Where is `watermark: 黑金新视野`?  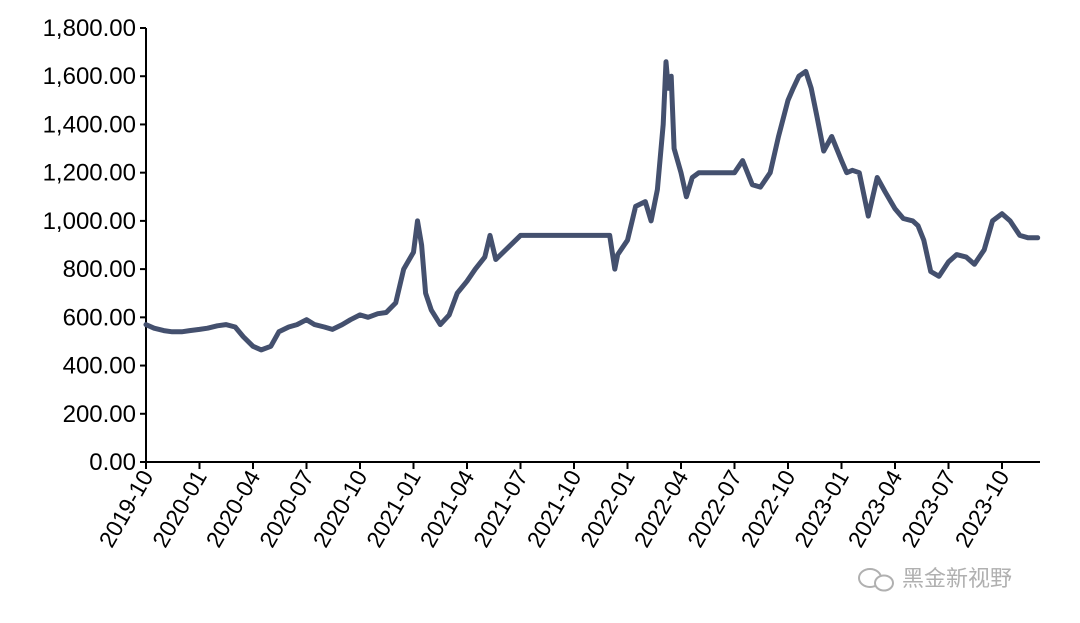
watermark: 黑金新视野 is located at coordinates (935, 579).